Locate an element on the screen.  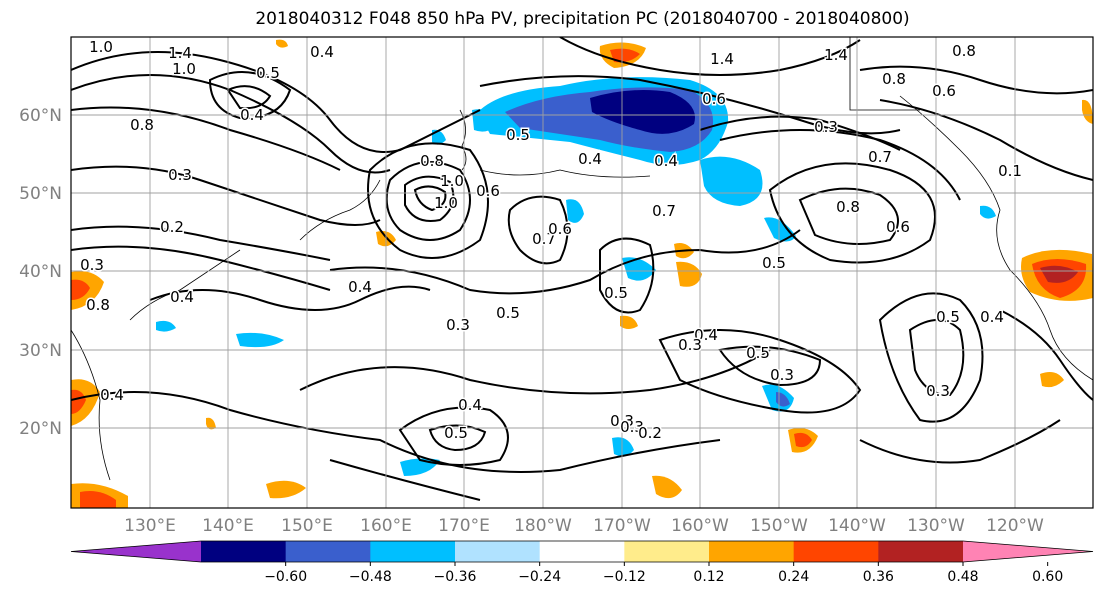
colorbar-tick-label: −0.12 is located at coordinates (624, 577).